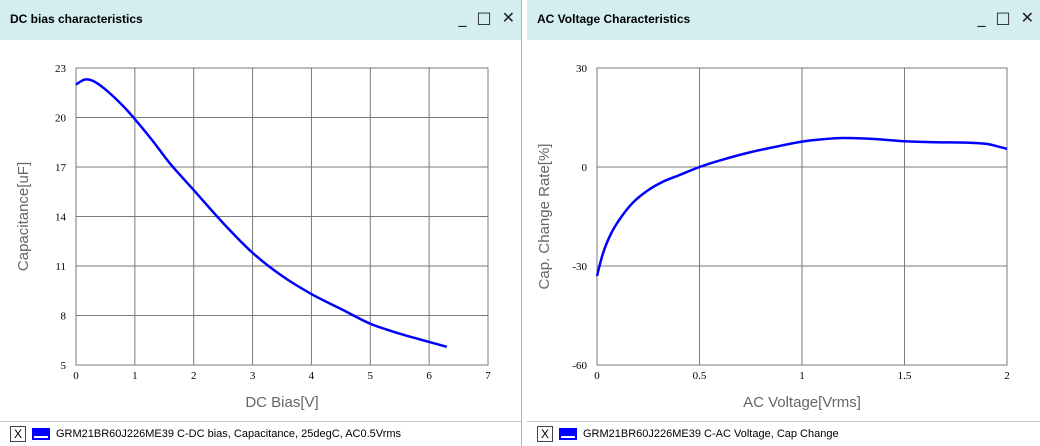 The image size is (1040, 446). What do you see at coordinates (60, 267) in the screenshot?
I see `y-tick-label: 11` at bounding box center [60, 267].